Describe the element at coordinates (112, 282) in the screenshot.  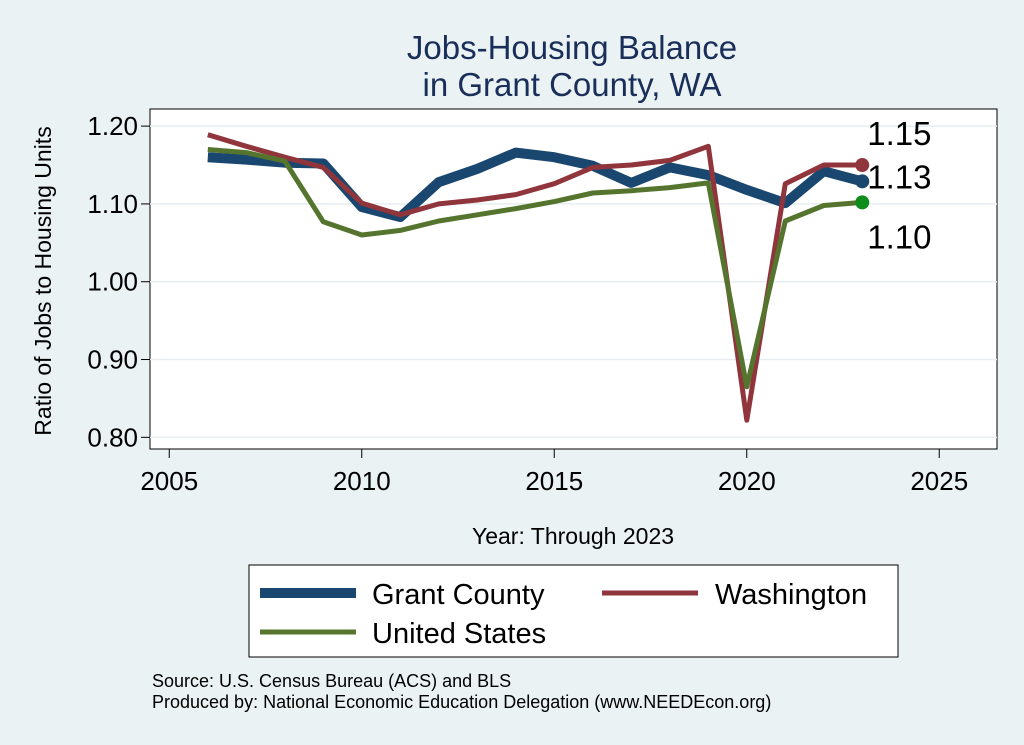
I see `y-tick-label: 1.00` at that location.